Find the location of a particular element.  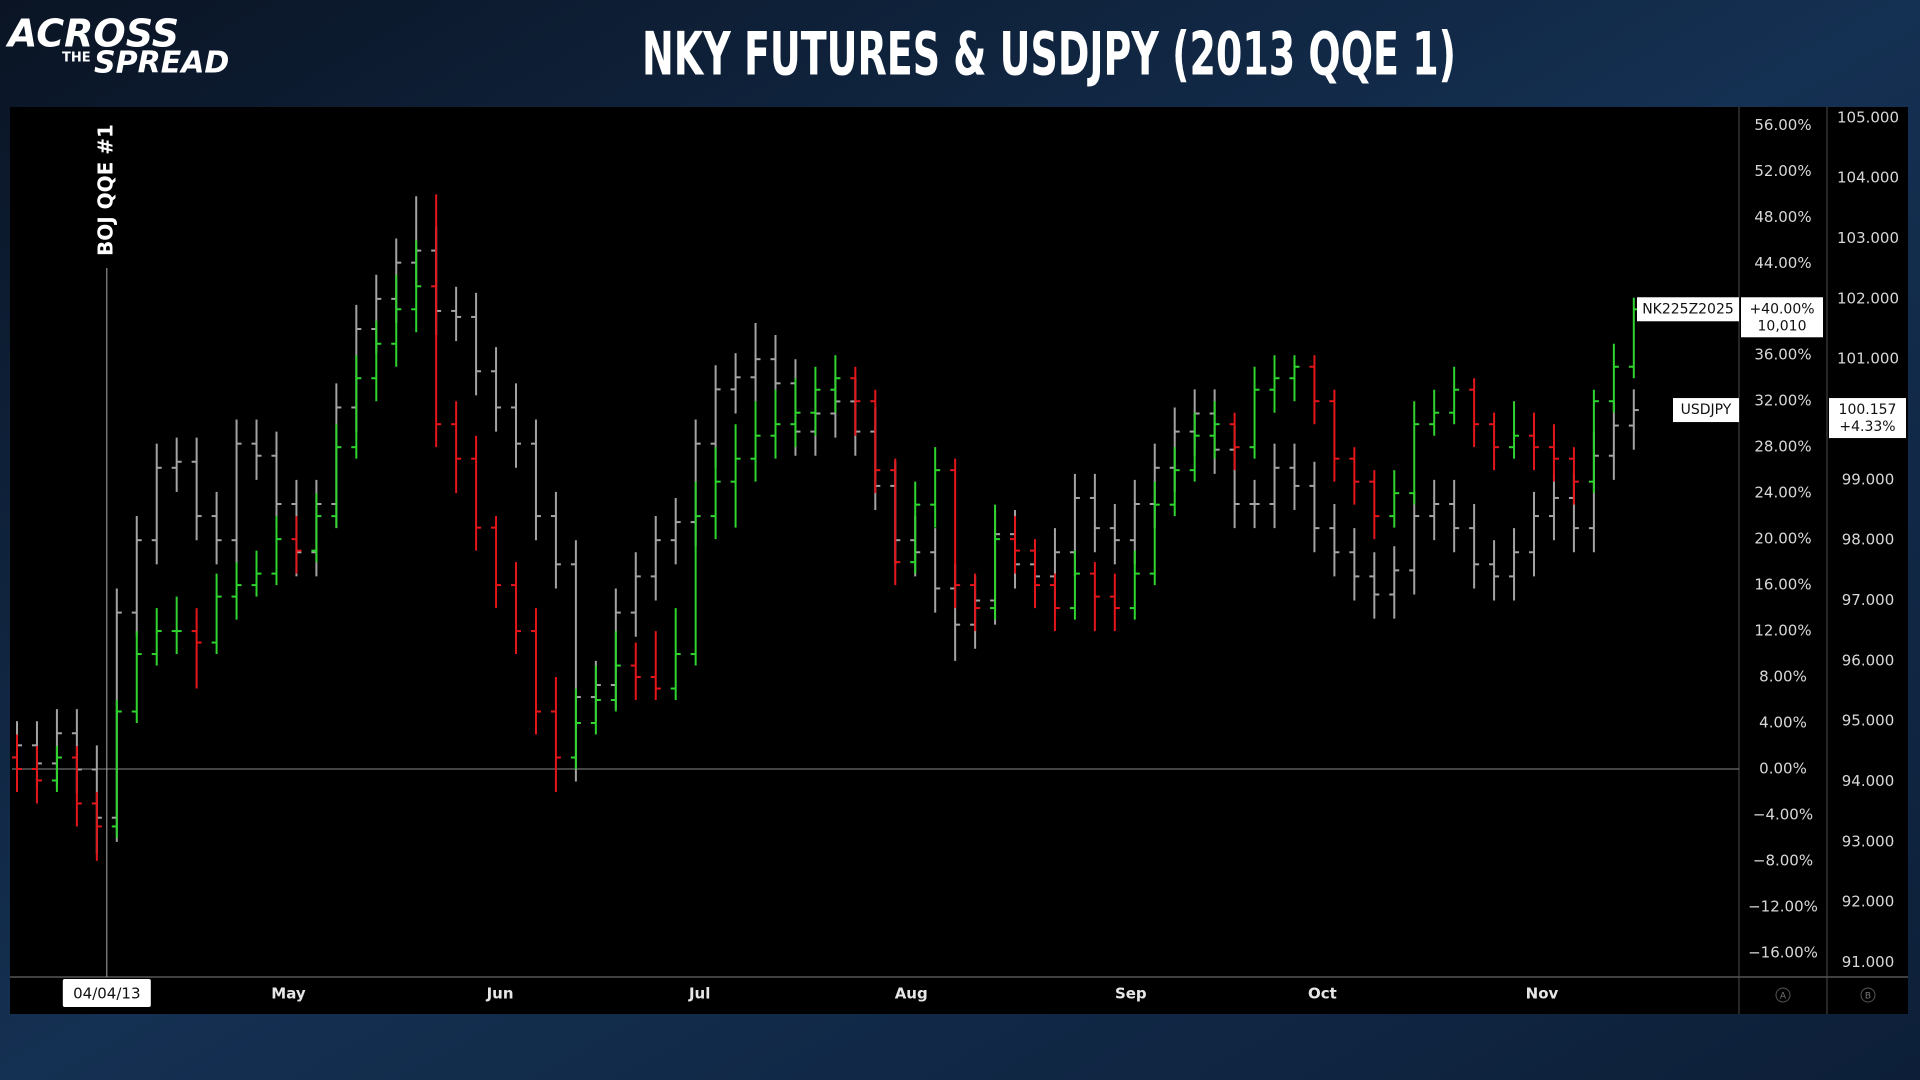

series-name: NK225Z2025 is located at coordinates (1688, 309).